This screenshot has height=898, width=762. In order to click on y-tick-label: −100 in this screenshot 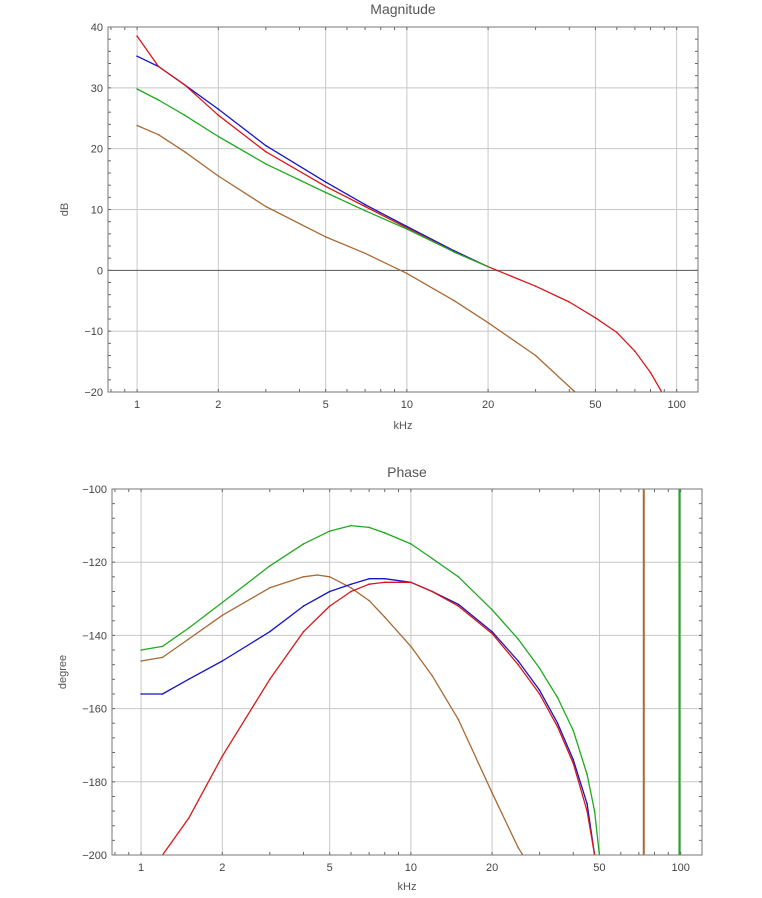, I will do `click(94, 490)`.